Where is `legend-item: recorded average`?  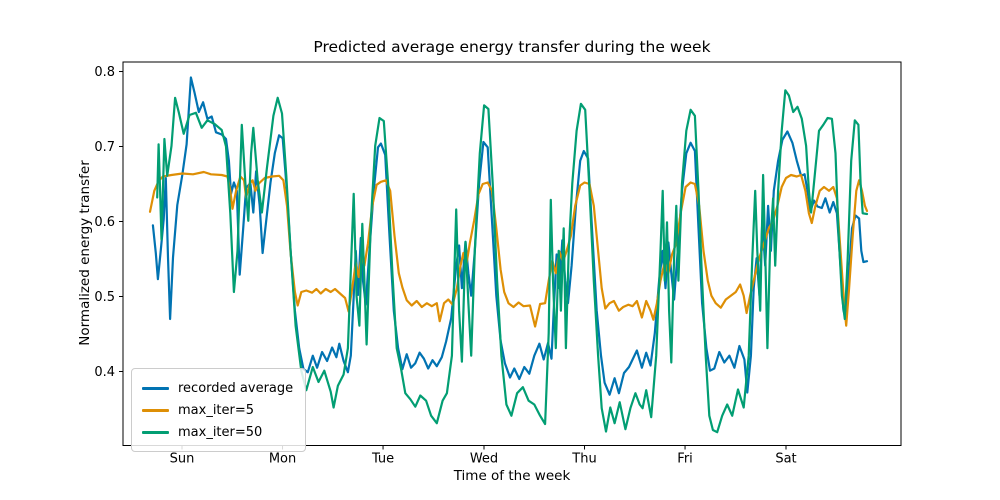 legend-item: recorded average is located at coordinates (217, 388).